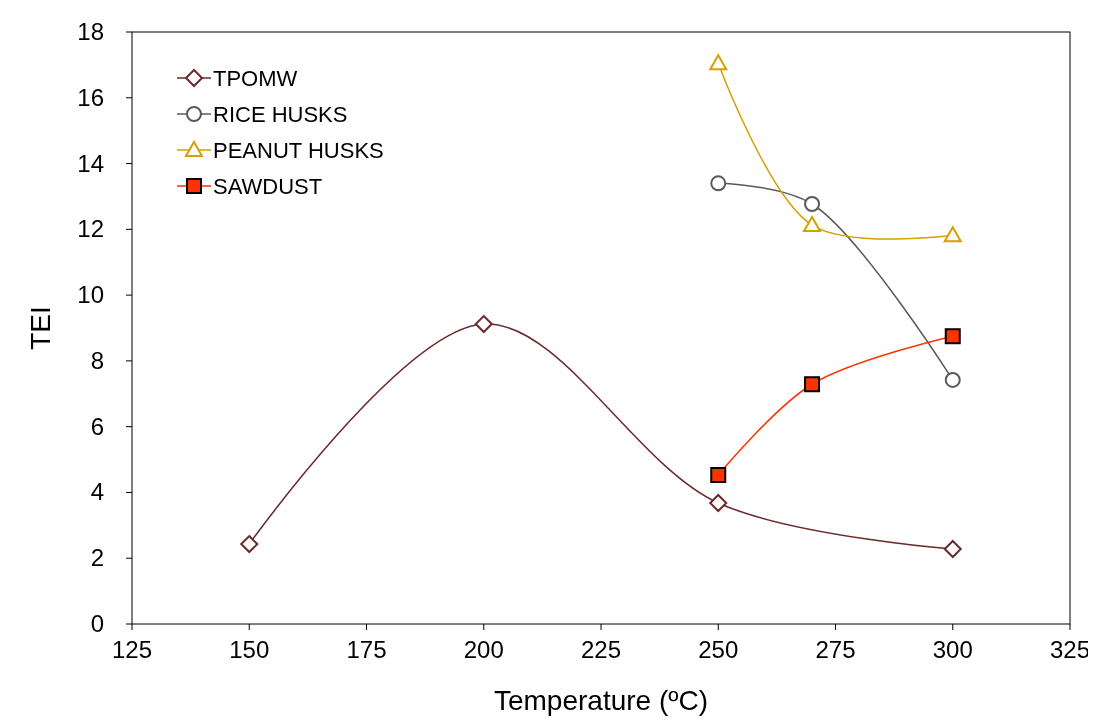 The image size is (1099, 727). Describe the element at coordinates (97, 426) in the screenshot. I see `y-tick-label: 6` at that location.